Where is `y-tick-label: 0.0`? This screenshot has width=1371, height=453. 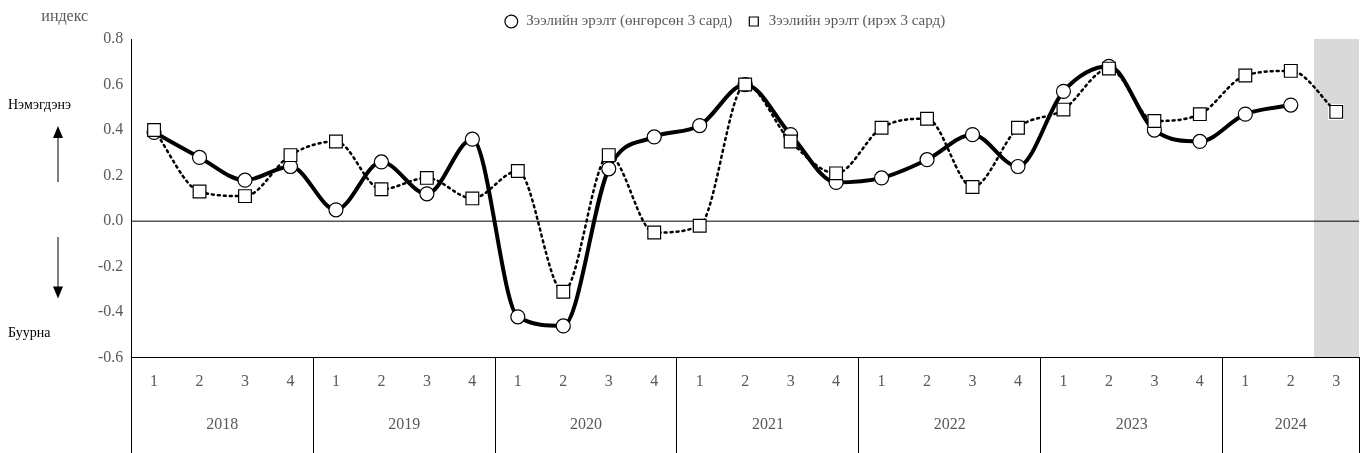
y-tick-label: 0.0 is located at coordinates (113, 220).